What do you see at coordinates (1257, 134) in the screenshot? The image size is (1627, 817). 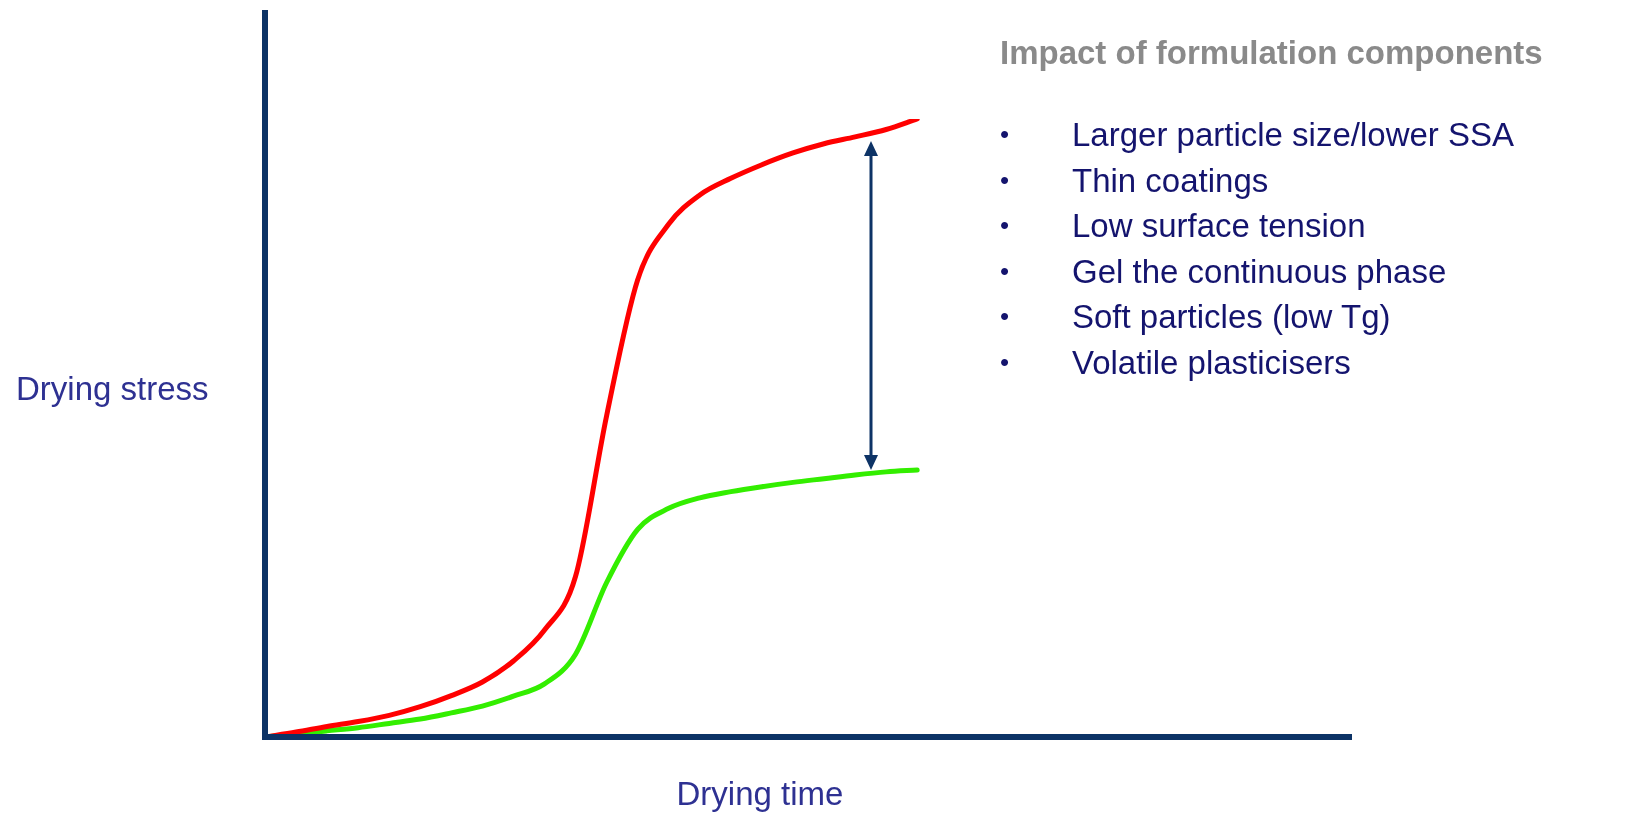 I see `text: • Larger particle size/lower SSA` at bounding box center [1257, 134].